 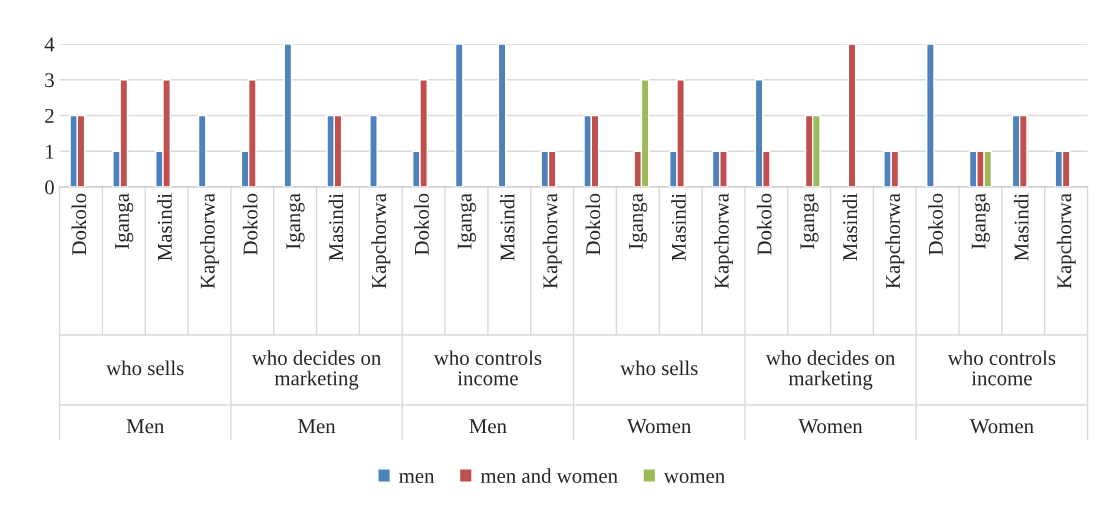 What do you see at coordinates (50, 151) in the screenshot?
I see `y-tick-label: 1` at bounding box center [50, 151].